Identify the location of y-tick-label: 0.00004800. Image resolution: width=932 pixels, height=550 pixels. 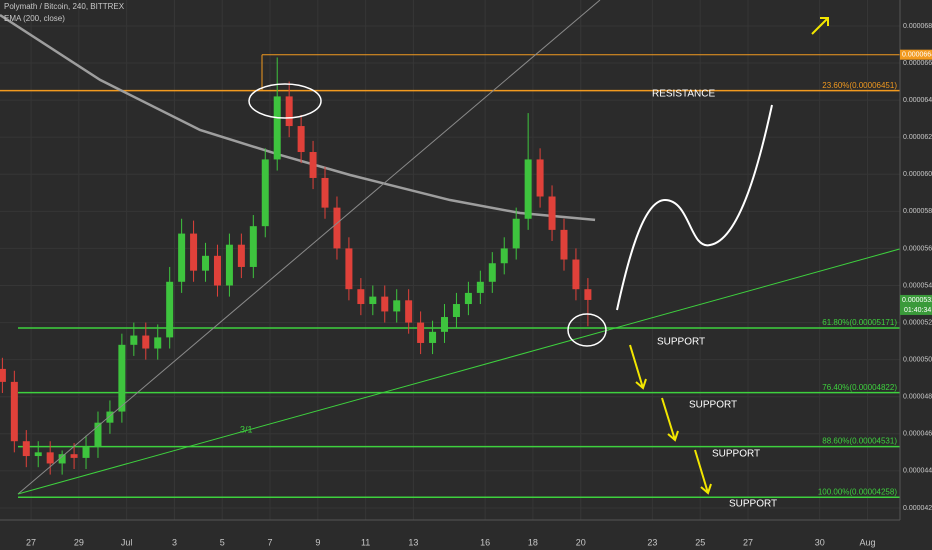
(917, 397).